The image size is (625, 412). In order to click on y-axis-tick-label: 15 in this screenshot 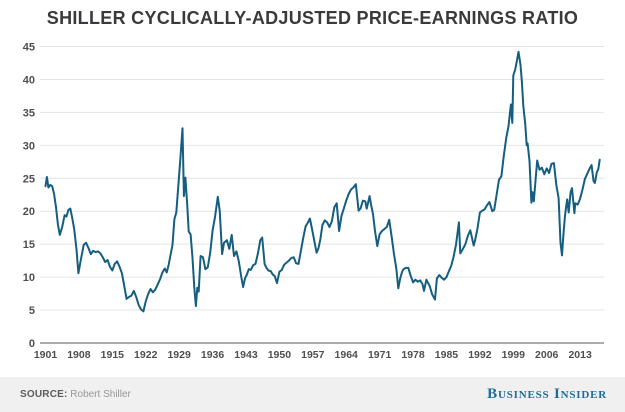, I will do `click(29, 245)`.